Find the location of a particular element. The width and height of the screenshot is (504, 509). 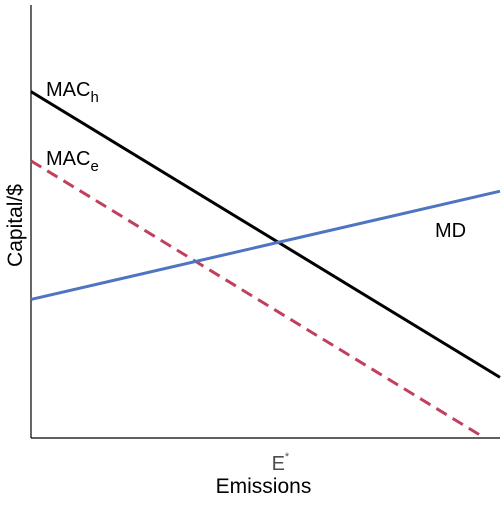

x-axis-title: Emissions is located at coordinates (264, 486).